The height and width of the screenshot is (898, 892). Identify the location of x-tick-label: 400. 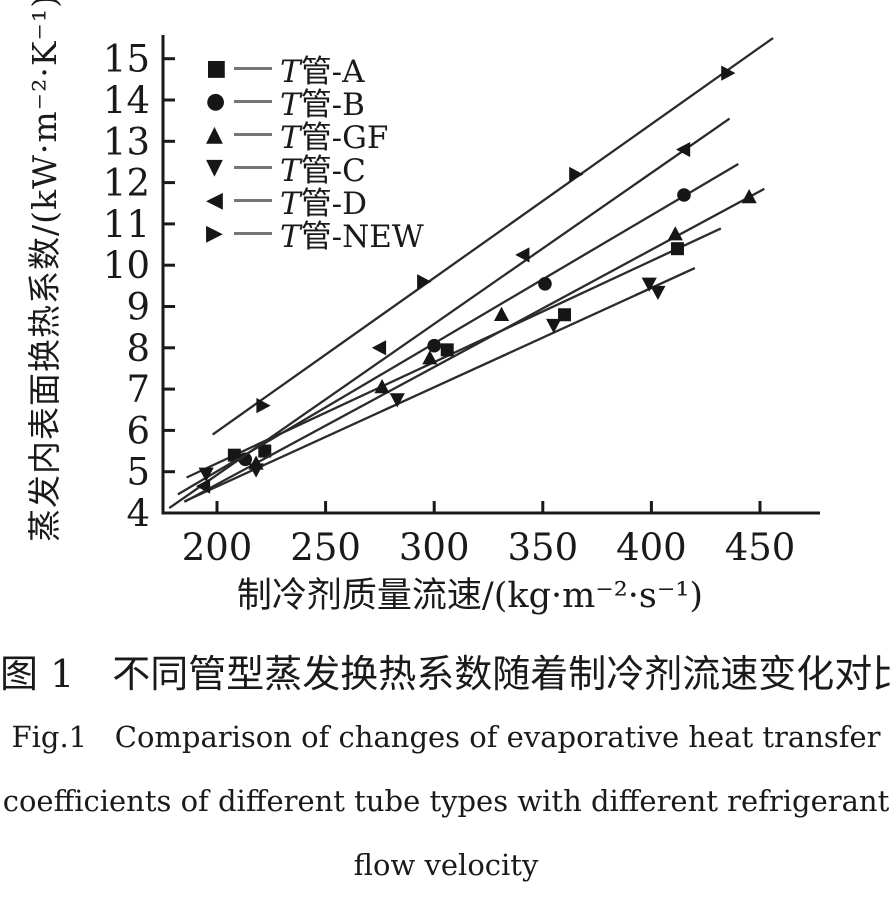
(651, 547).